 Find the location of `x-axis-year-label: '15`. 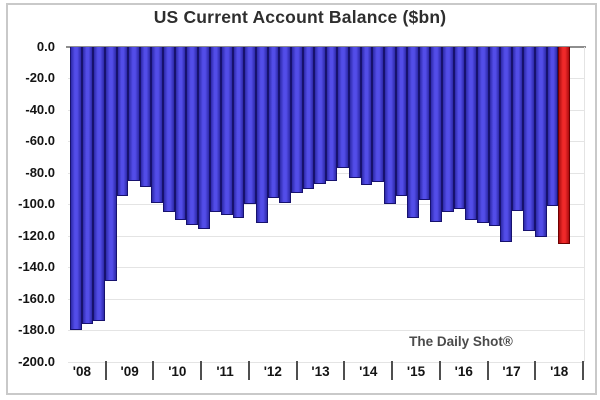

x-axis-year-label: '15 is located at coordinates (416, 371).